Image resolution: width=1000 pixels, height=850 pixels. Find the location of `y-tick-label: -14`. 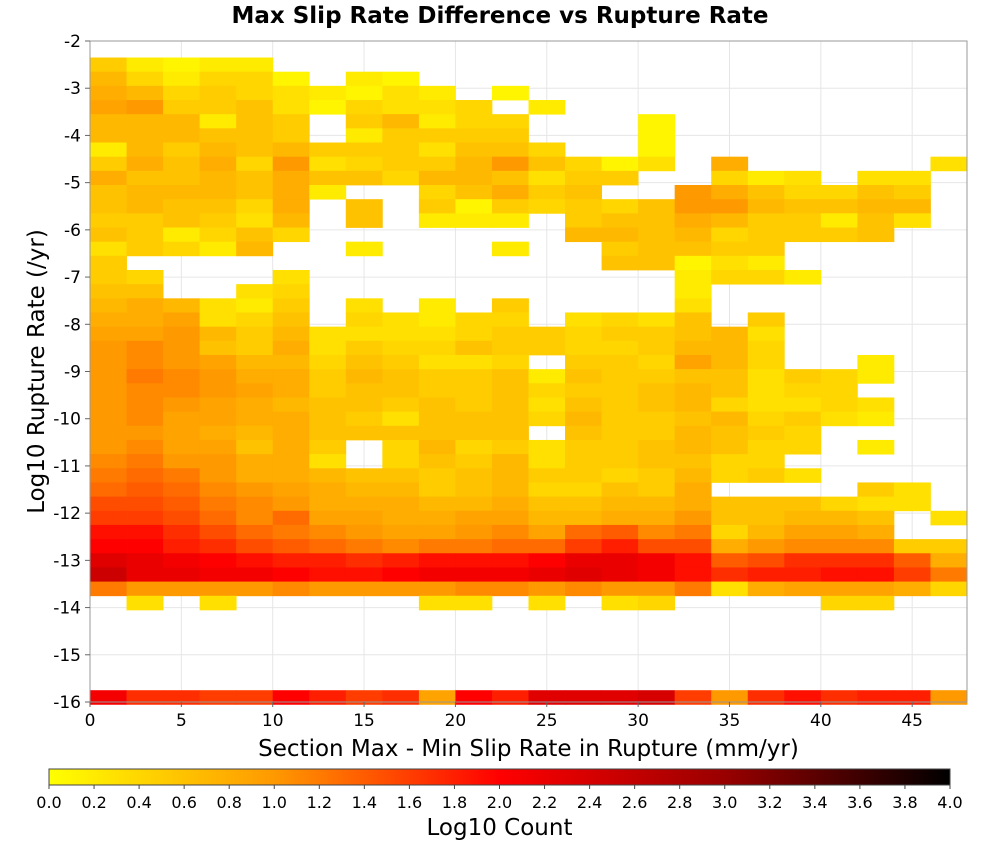

y-tick-label: -14 is located at coordinates (67, 609).